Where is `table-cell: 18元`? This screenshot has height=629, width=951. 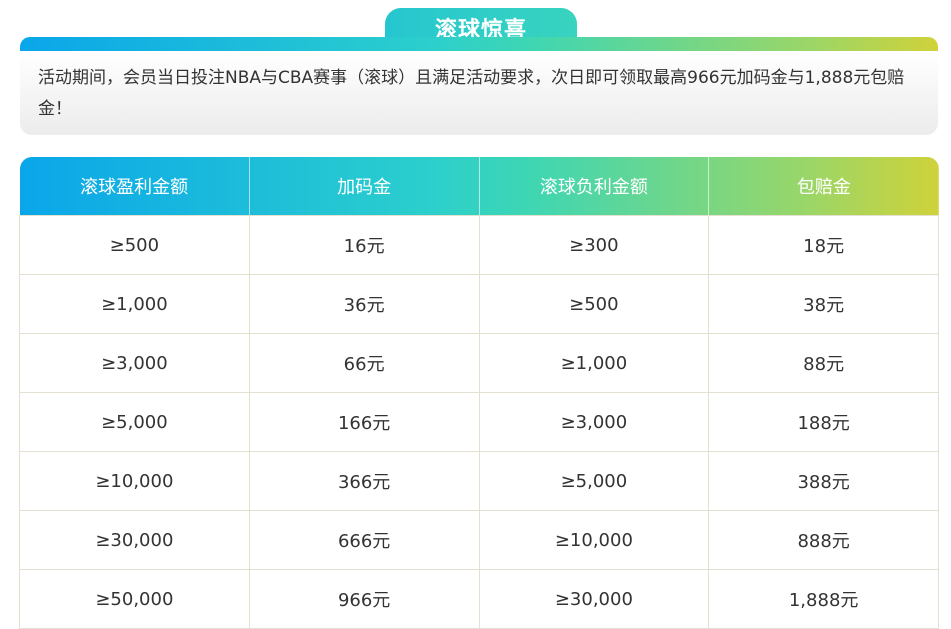
table-cell: 18元 is located at coordinates (823, 245).